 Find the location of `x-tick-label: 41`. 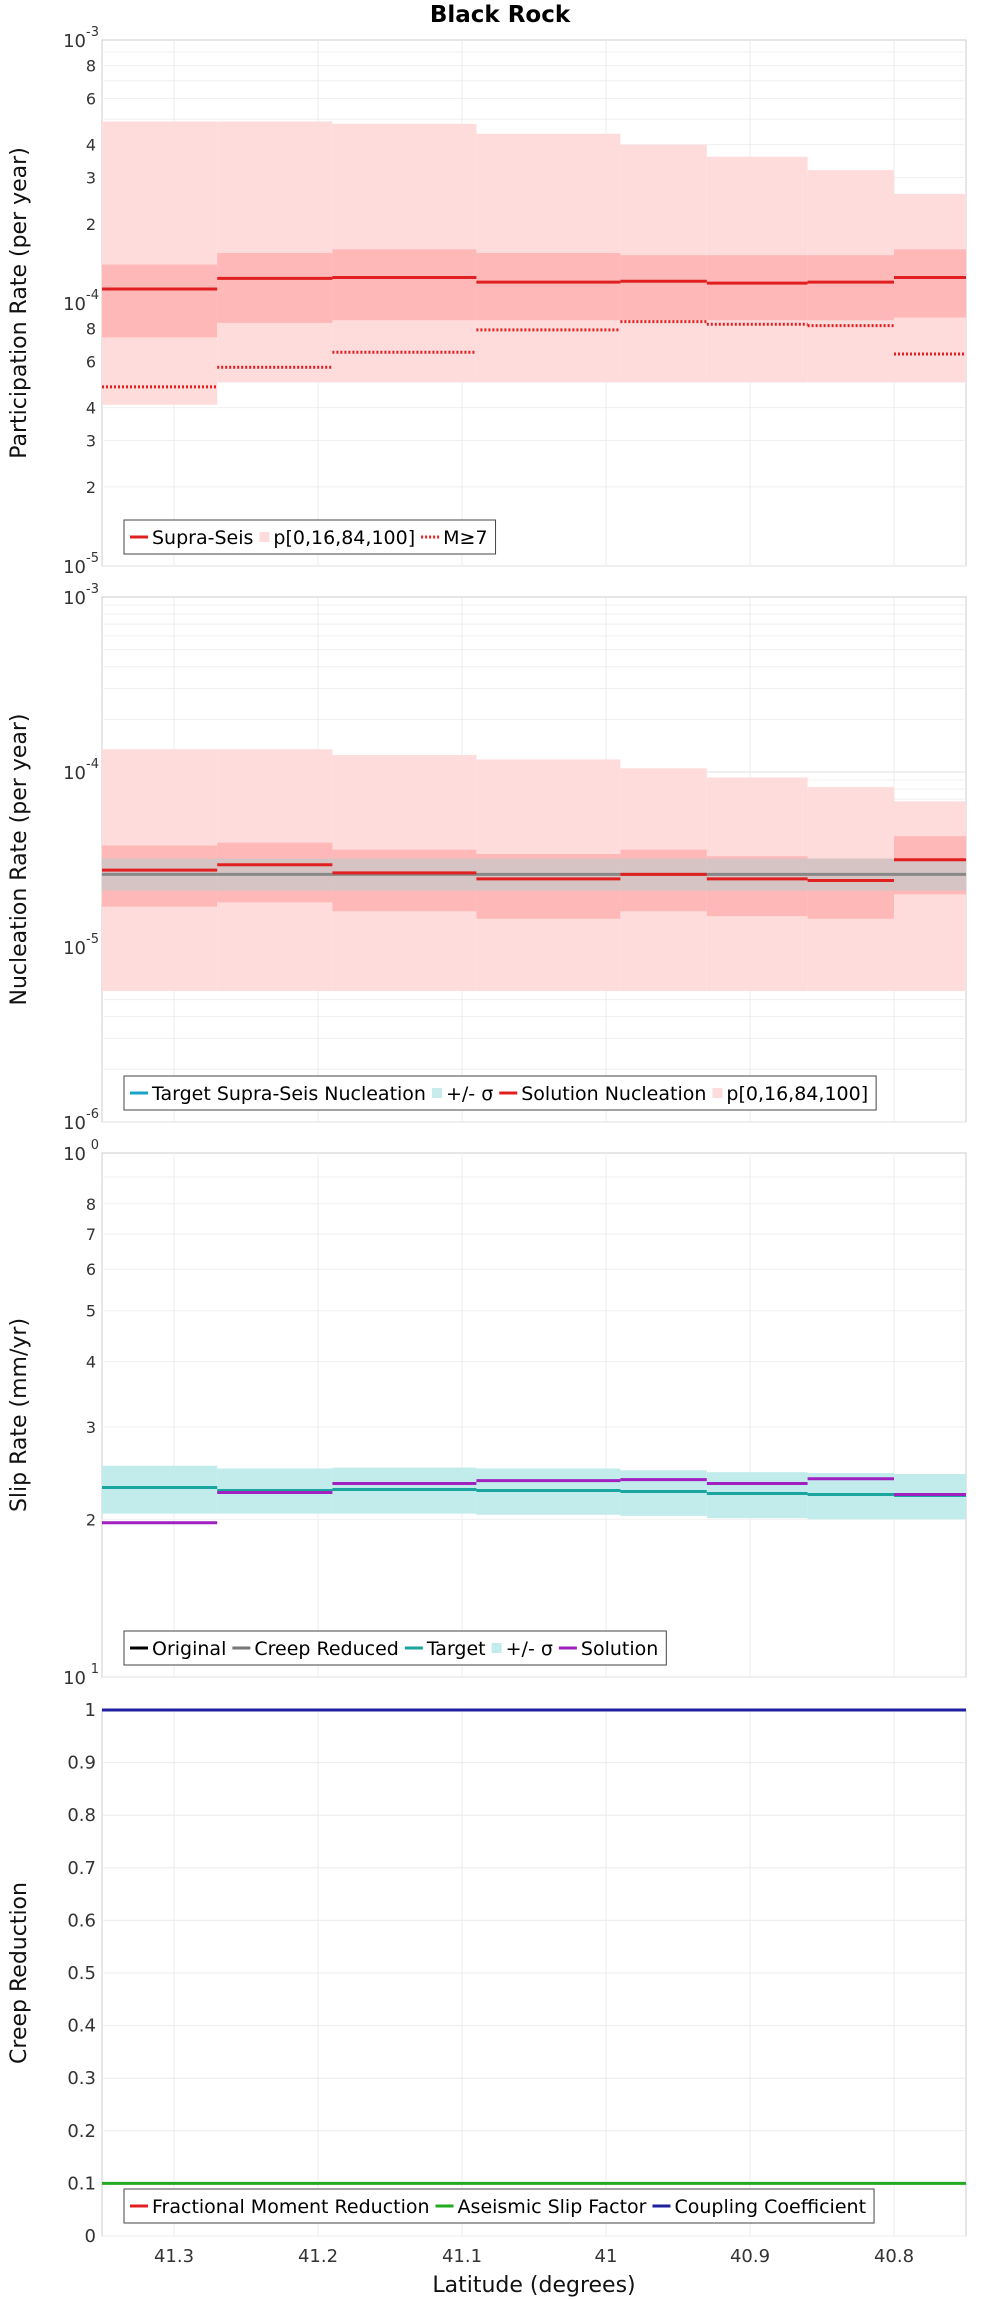

x-tick-label: 41 is located at coordinates (606, 2256).